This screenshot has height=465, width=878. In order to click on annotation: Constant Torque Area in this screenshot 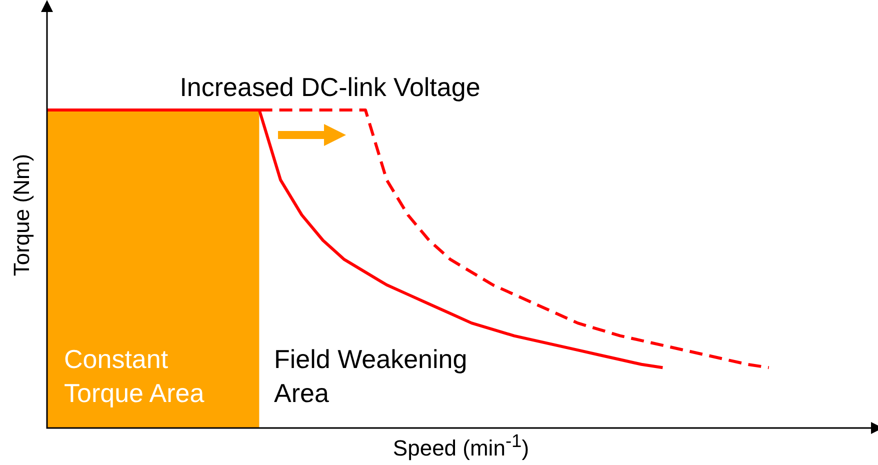, I will do `click(135, 376)`.